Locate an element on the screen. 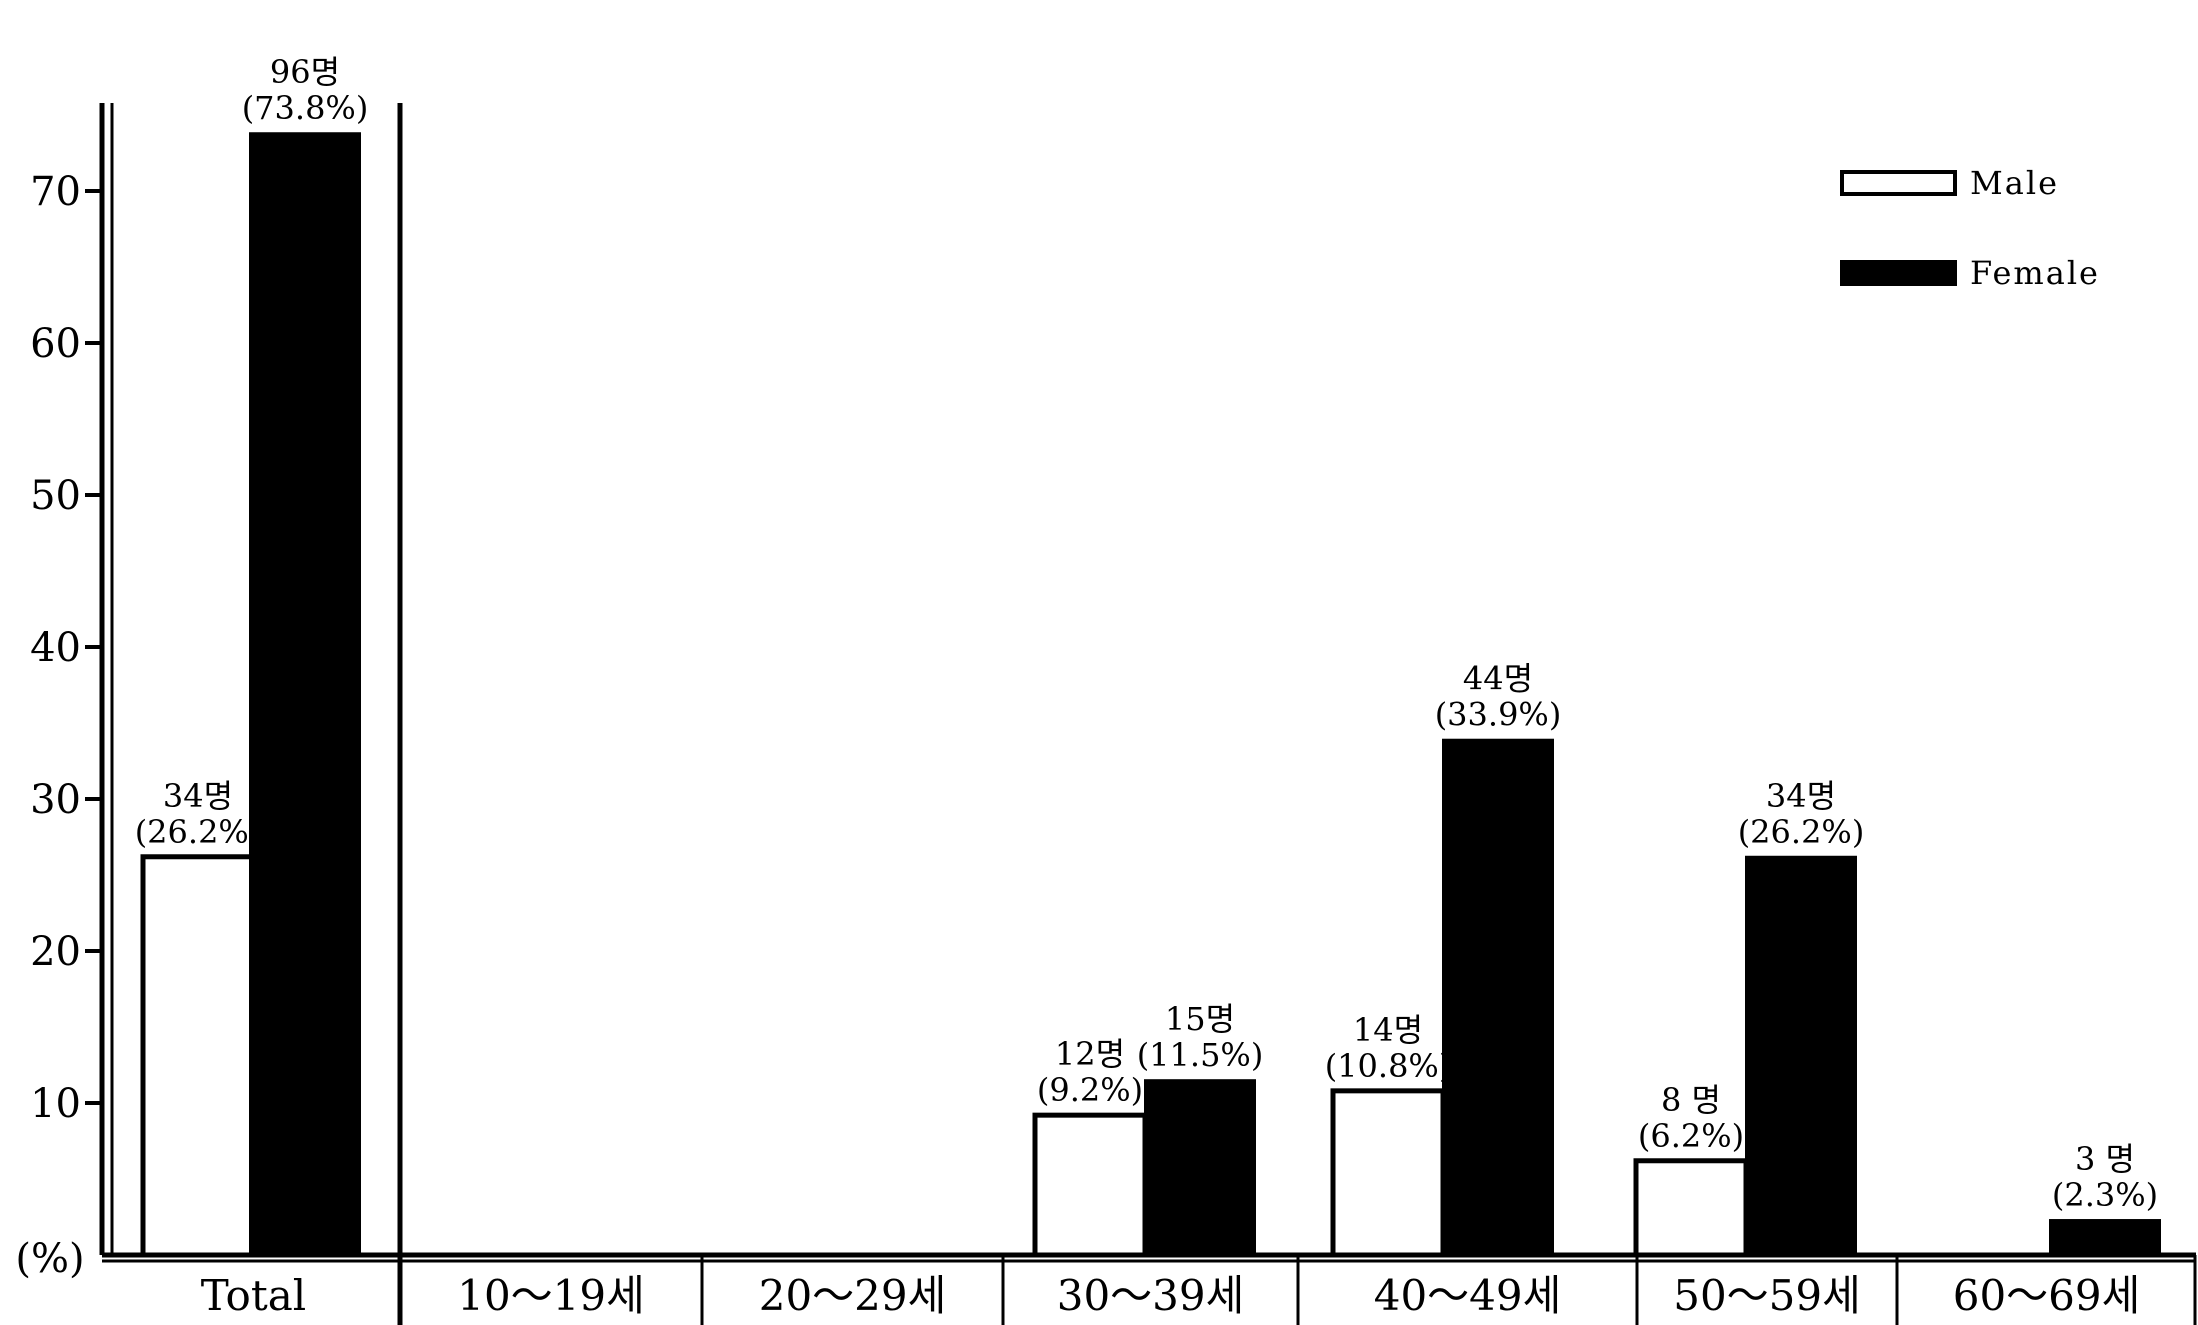 This screenshot has height=1325, width=2198. y-axis-unit-label: (%) is located at coordinates (49, 1259).